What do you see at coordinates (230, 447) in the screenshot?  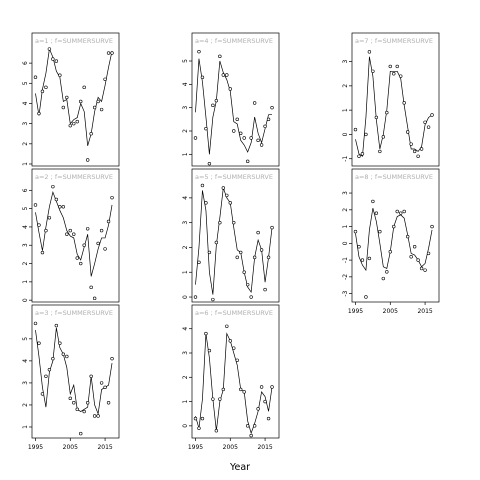 I see `x-tick-label: 2005` at bounding box center [230, 447].